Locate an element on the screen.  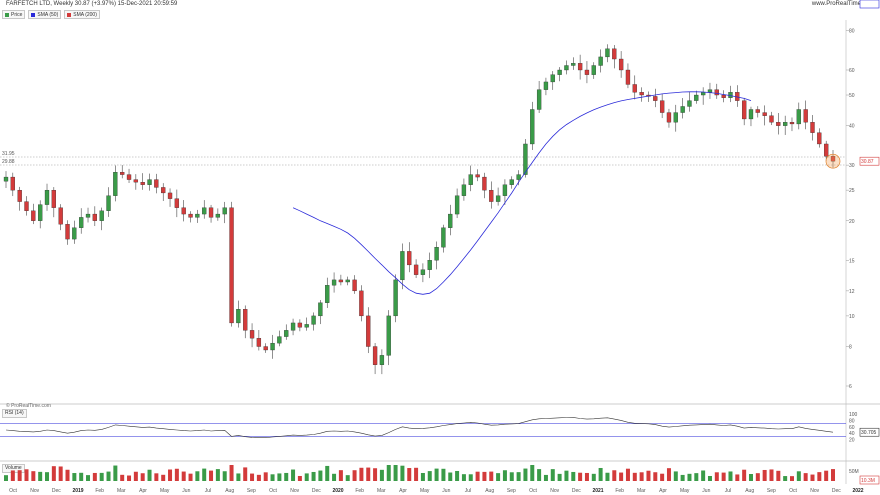
ref-line-label: 31.95 is located at coordinates (8, 154).